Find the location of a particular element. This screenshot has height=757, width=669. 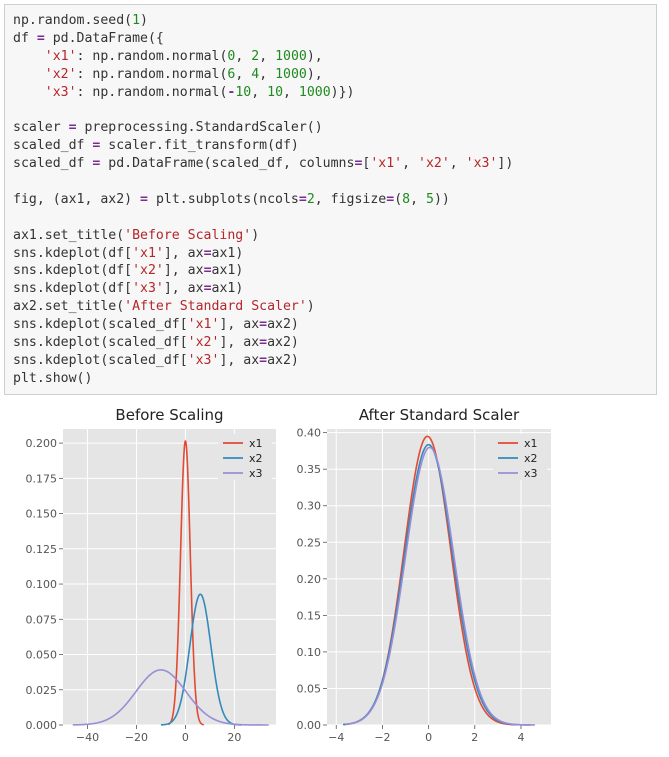

code-token: 'After Standard Scaler' is located at coordinates (215, 307).